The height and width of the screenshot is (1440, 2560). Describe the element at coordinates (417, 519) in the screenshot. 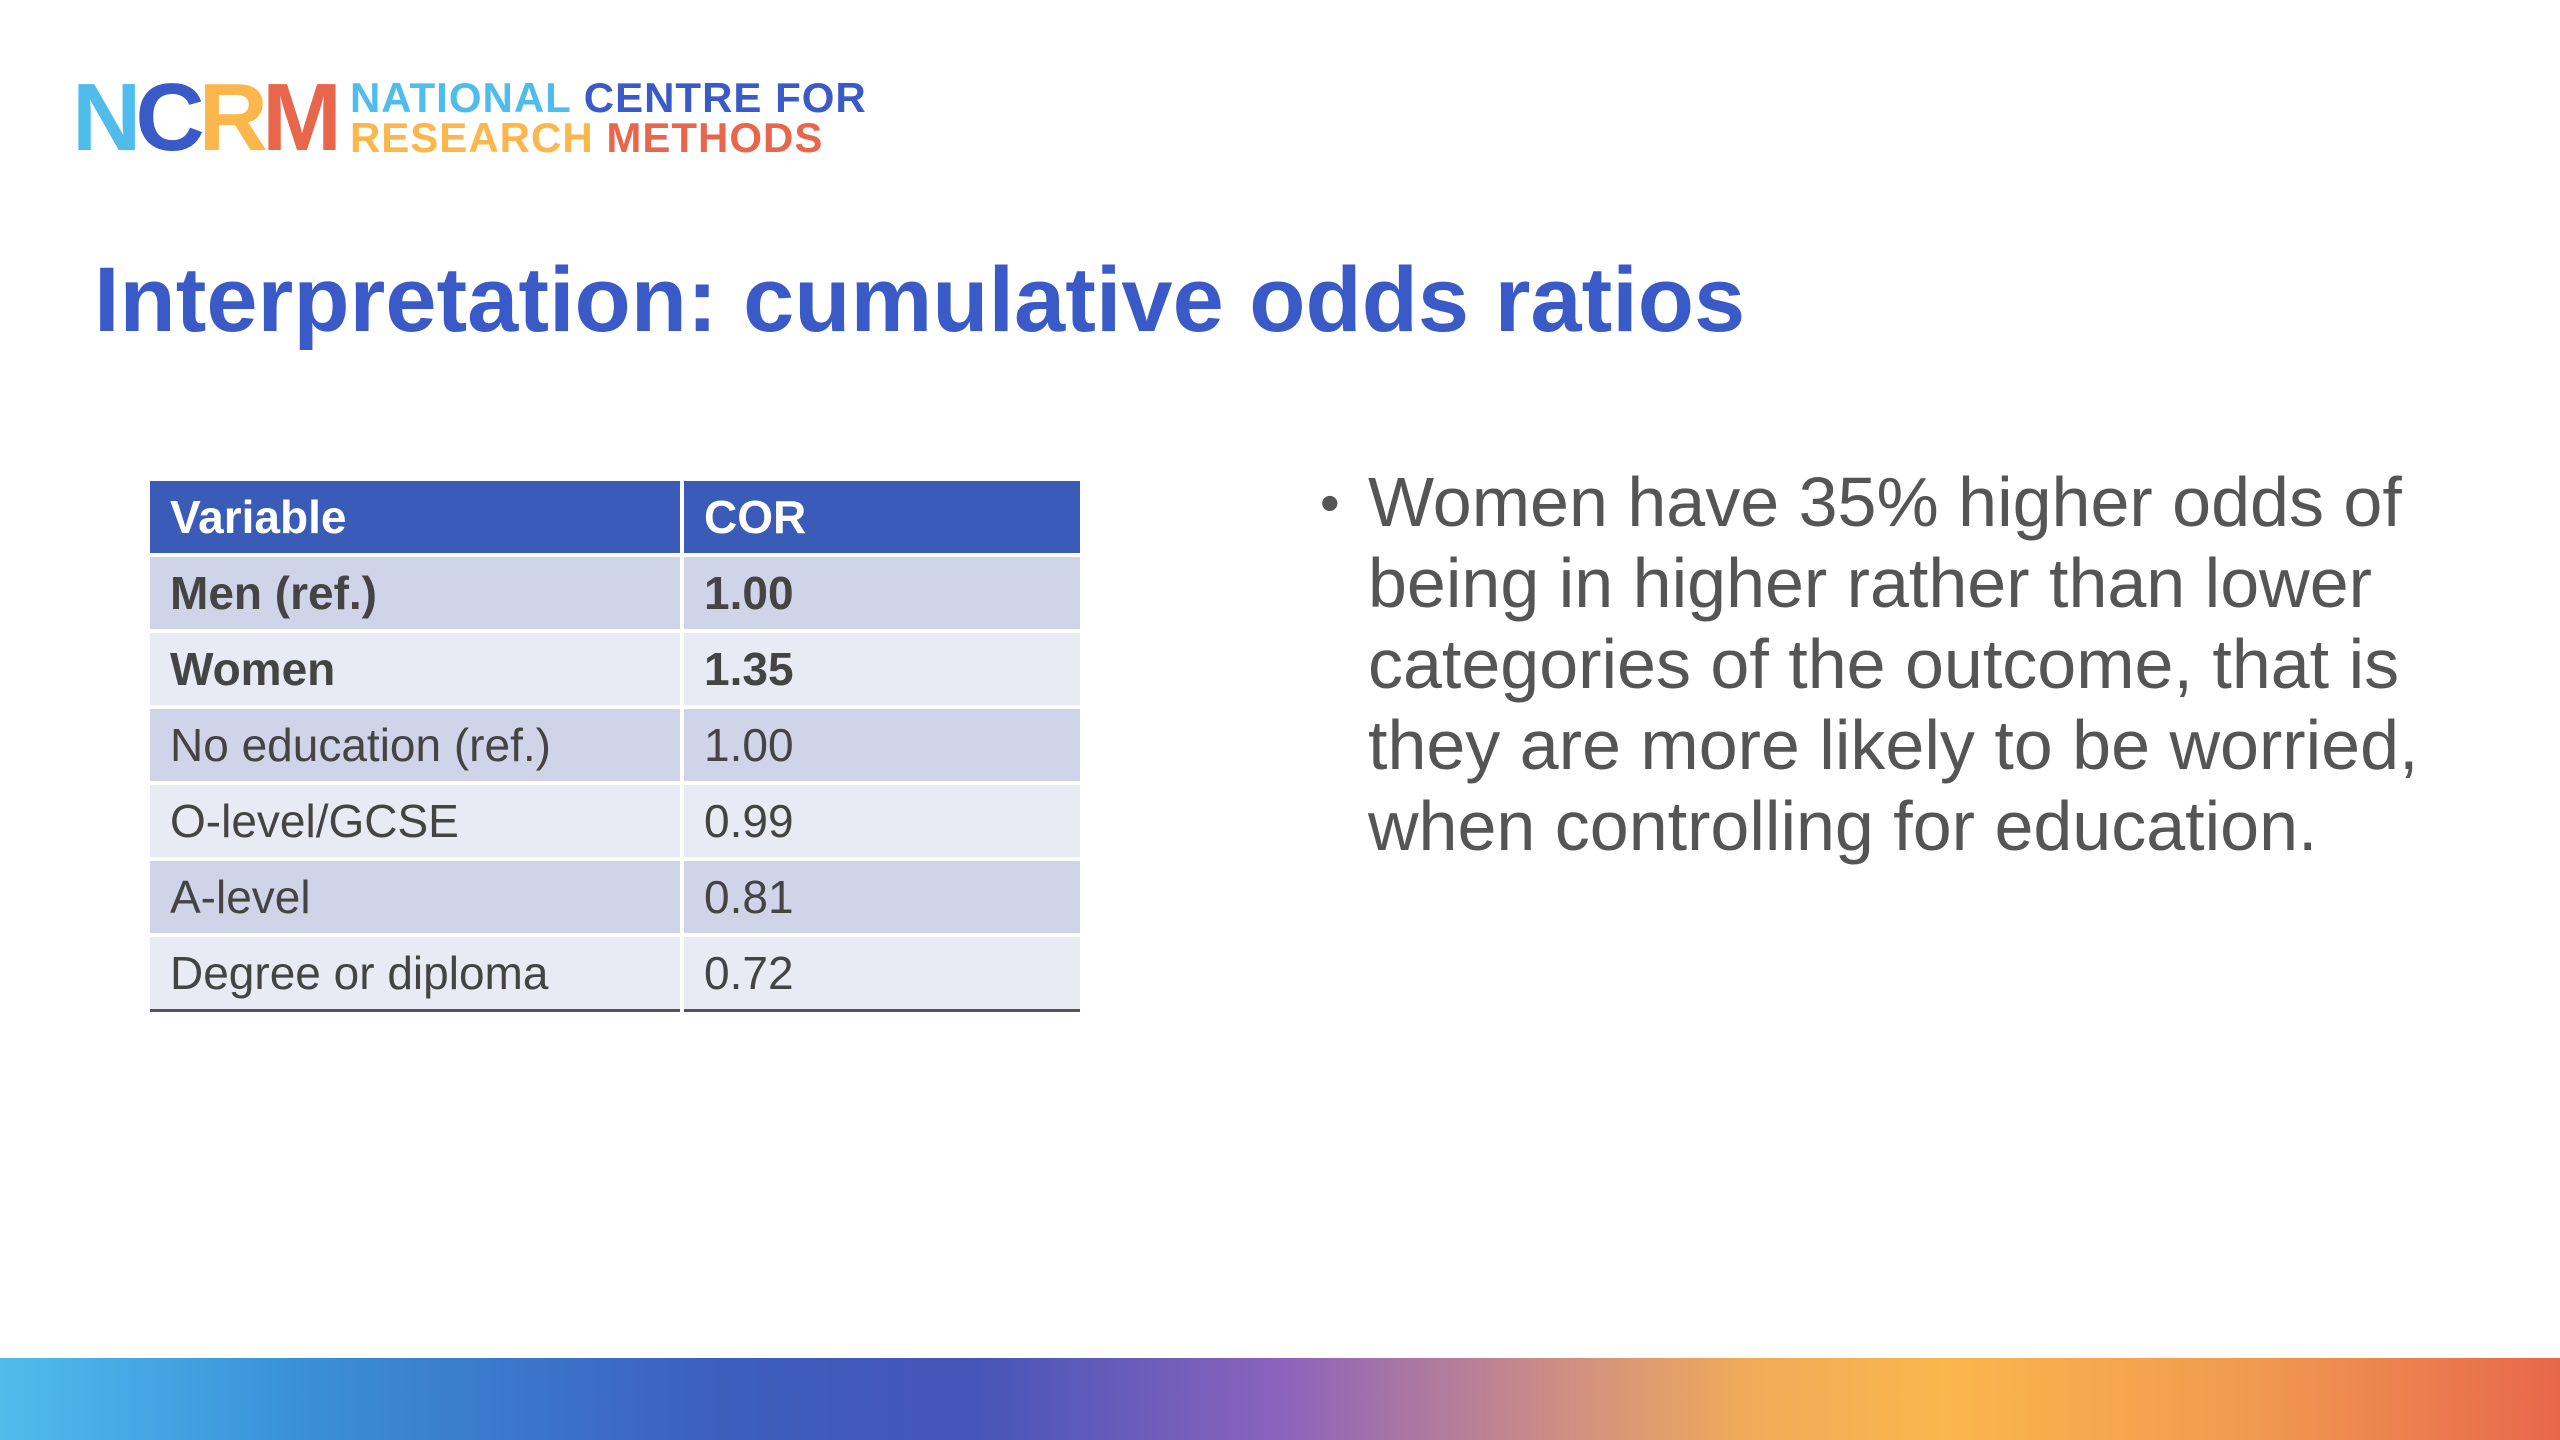

I see `header-variable: Variable` at that location.